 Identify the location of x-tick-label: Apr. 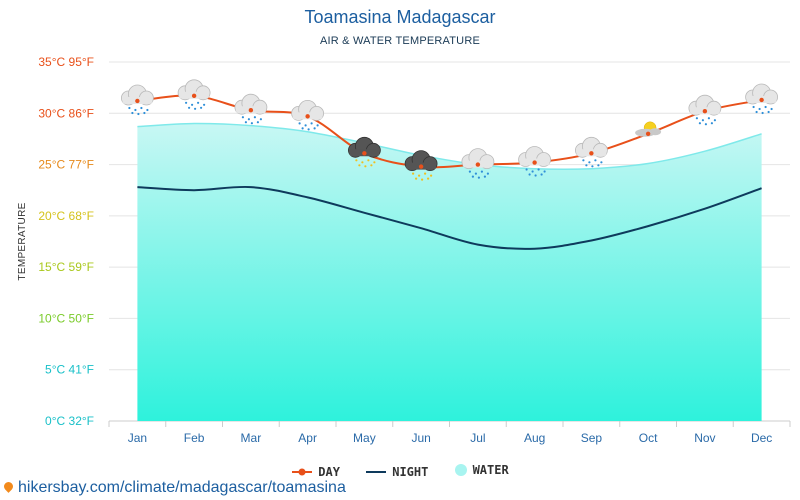
(307, 438).